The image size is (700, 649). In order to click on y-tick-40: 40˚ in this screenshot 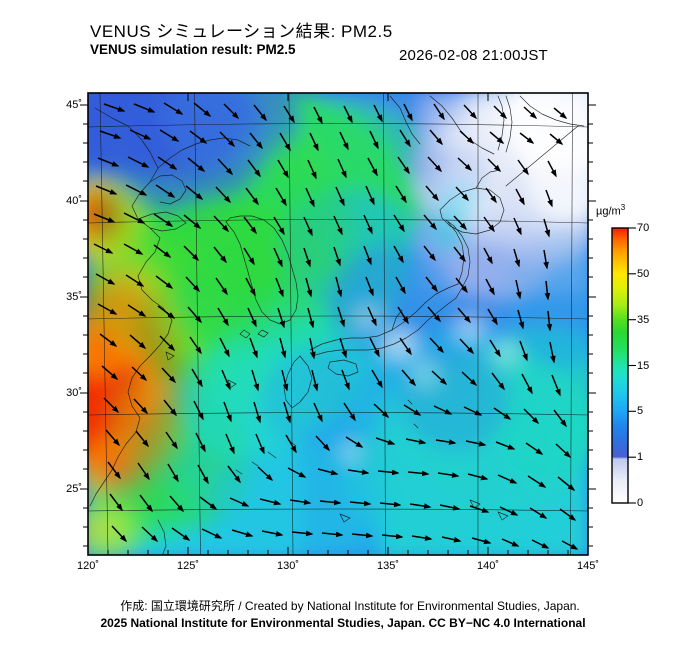, I will do `click(74, 201)`.